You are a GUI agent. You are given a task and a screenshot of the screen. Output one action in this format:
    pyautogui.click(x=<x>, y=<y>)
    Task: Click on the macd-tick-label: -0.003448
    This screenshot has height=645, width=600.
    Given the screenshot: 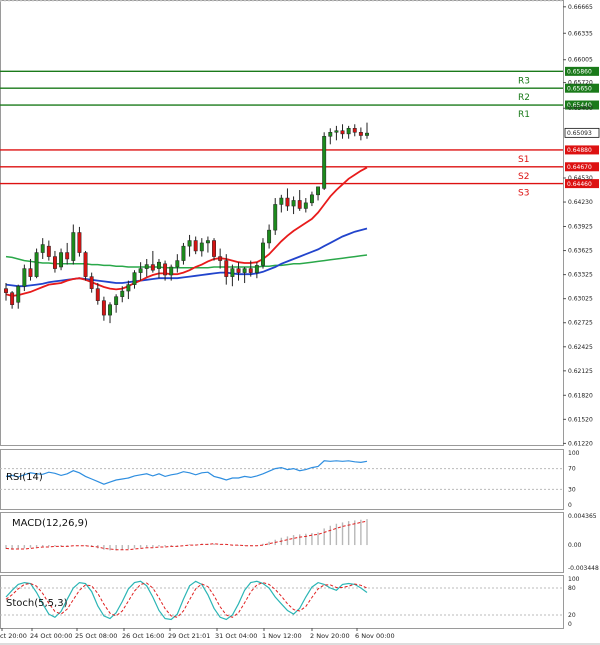 What is the action you would take?
    pyautogui.click(x=583, y=568)
    